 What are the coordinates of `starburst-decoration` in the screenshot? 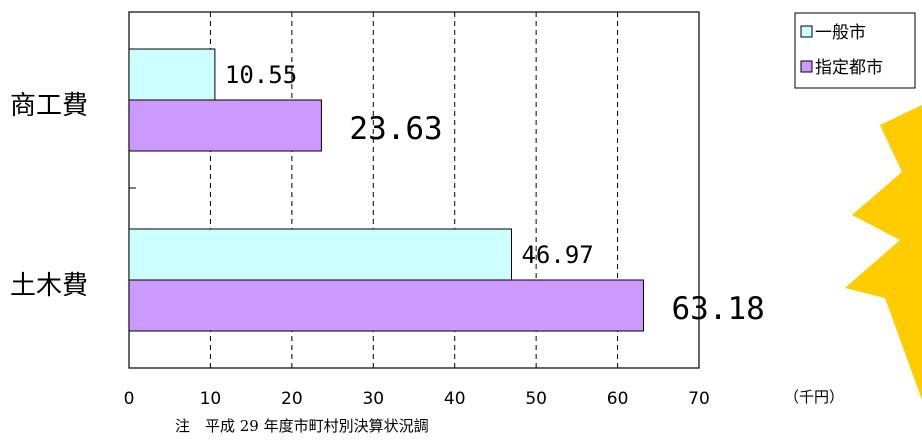 It's located at (883, 252).